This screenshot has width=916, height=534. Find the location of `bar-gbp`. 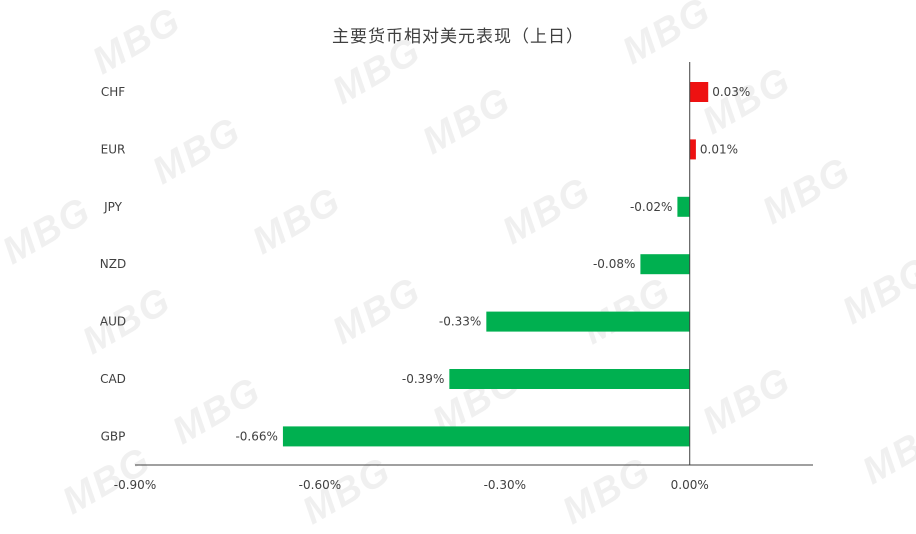

bar-gbp is located at coordinates (486, 436).